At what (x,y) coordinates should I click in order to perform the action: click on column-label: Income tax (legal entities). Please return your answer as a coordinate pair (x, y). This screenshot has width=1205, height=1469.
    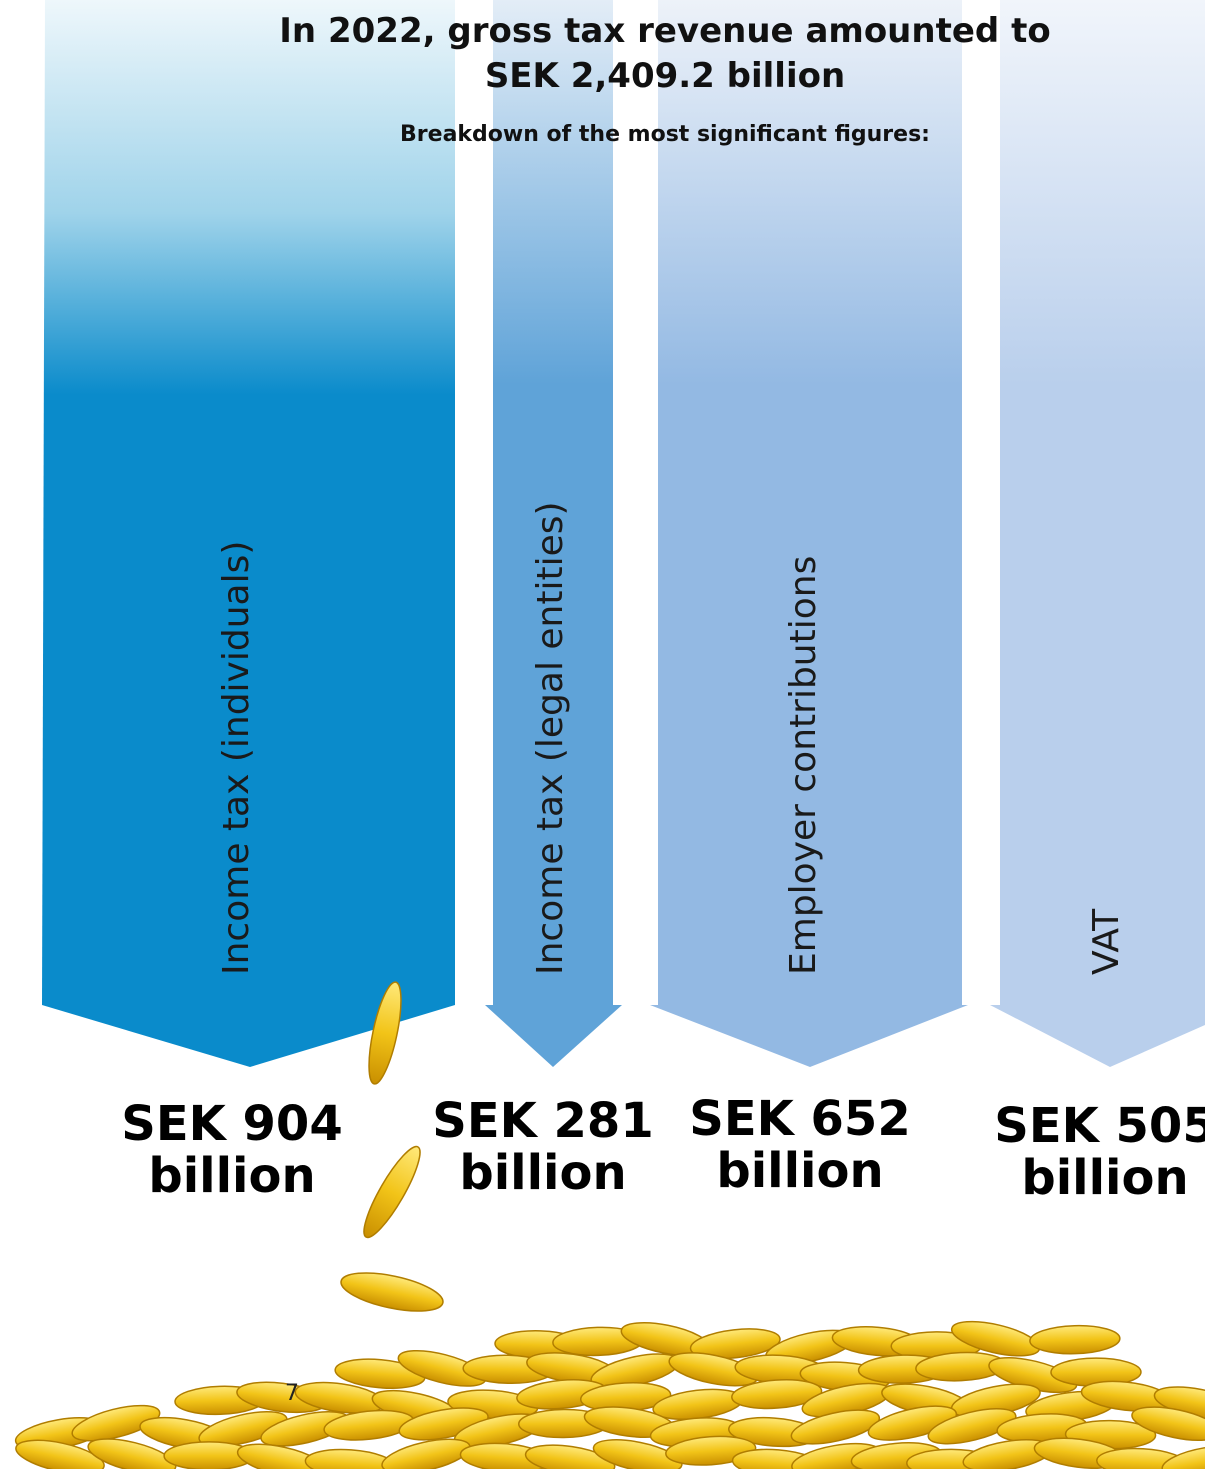
    Looking at the image, I should click on (550, 738).